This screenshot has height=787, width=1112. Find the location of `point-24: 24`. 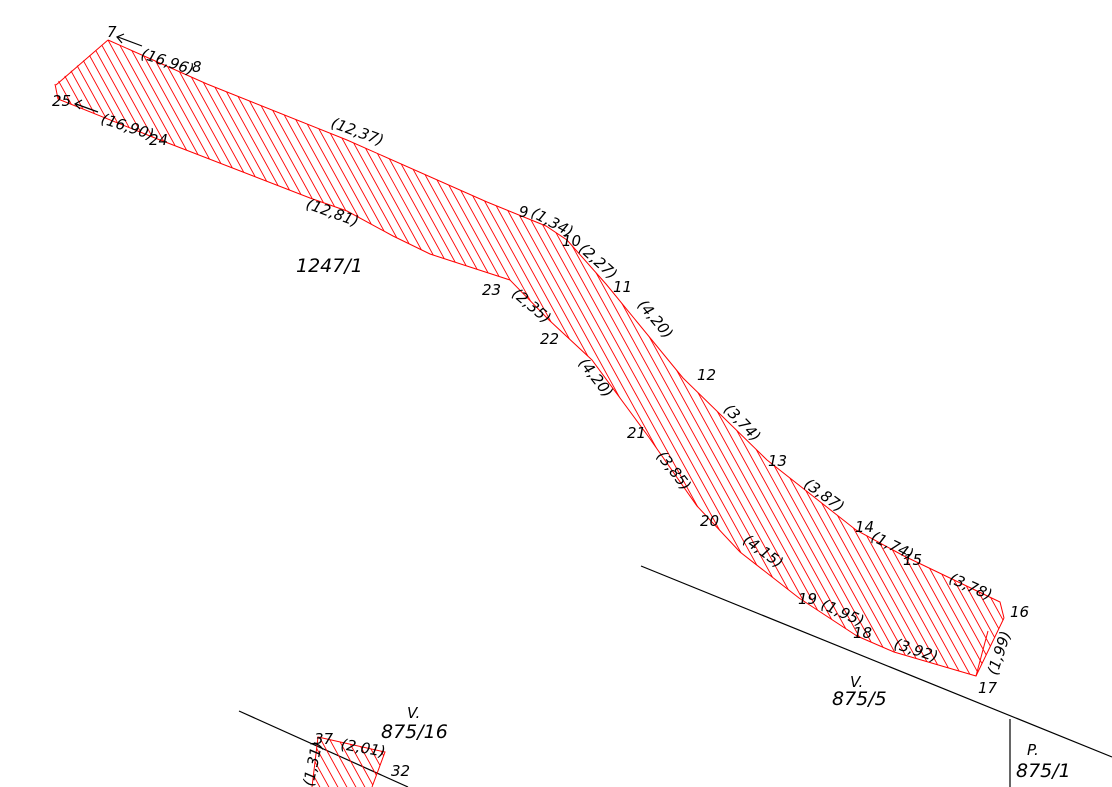

point-24: 24 is located at coordinates (158, 140).